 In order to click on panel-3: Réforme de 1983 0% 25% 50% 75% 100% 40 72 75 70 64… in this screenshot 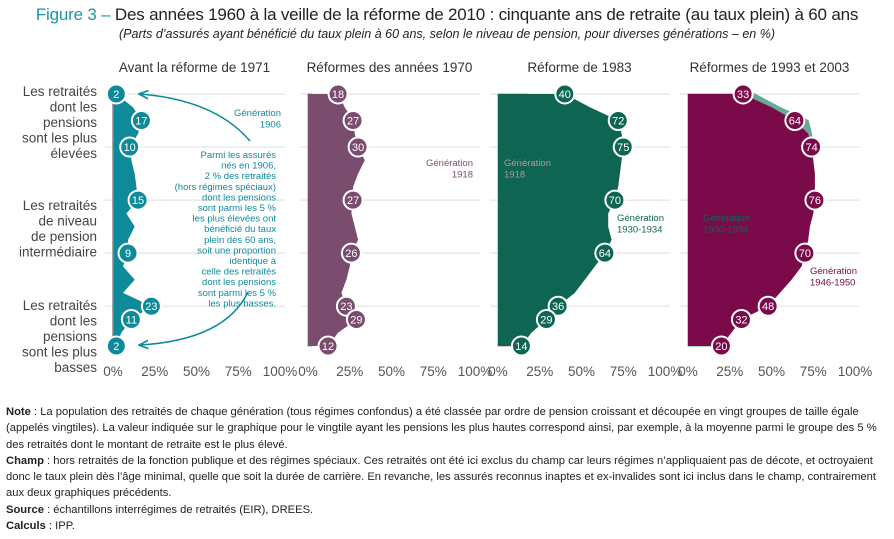, I will do `click(585, 219)`.